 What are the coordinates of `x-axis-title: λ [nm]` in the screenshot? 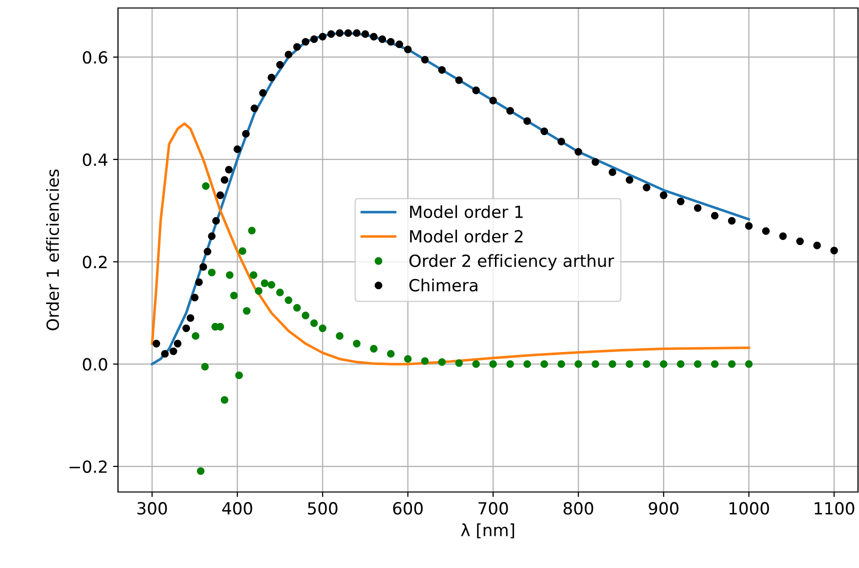 It's located at (487, 530).